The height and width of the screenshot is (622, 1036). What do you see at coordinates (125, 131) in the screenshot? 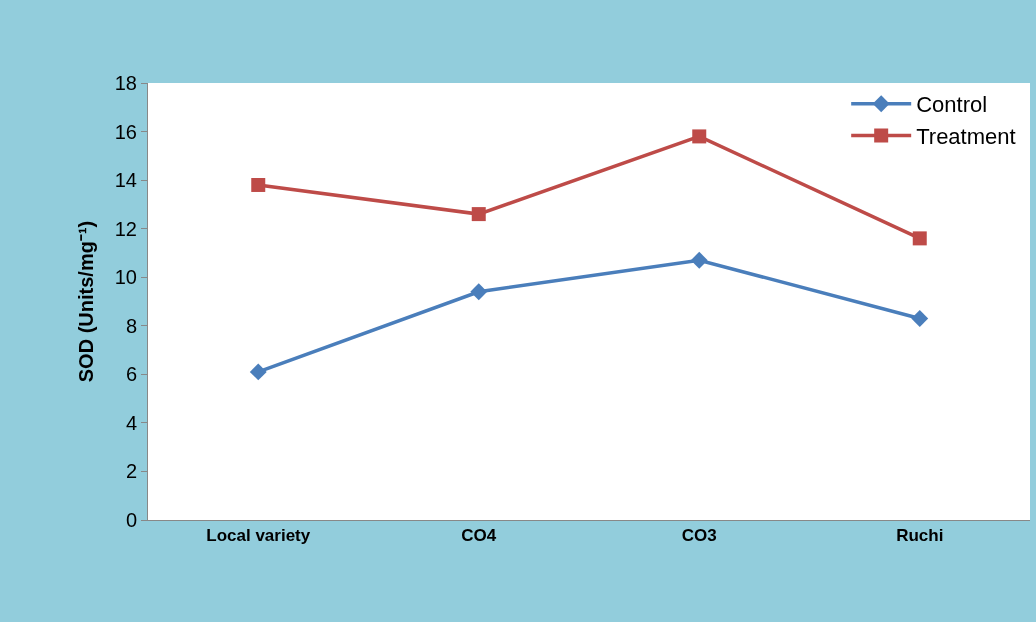
I see `y-tick-label: 16` at bounding box center [125, 131].